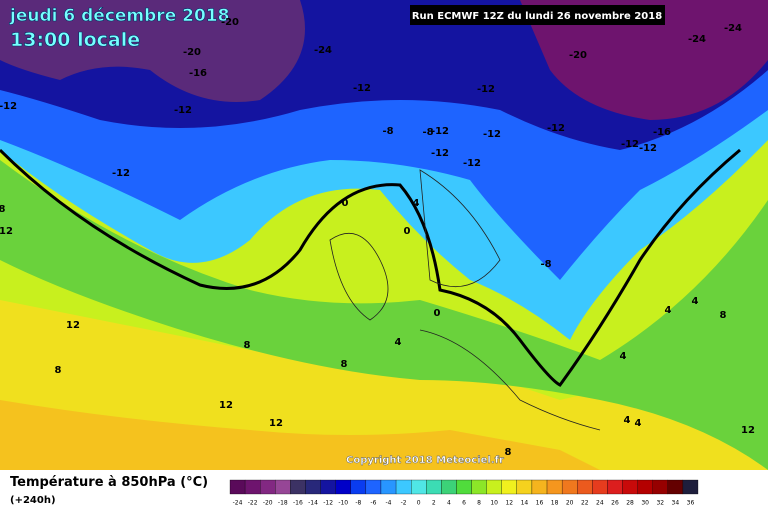  What do you see at coordinates (585, 503) in the screenshot?
I see `colorbar-label: 22` at bounding box center [585, 503].